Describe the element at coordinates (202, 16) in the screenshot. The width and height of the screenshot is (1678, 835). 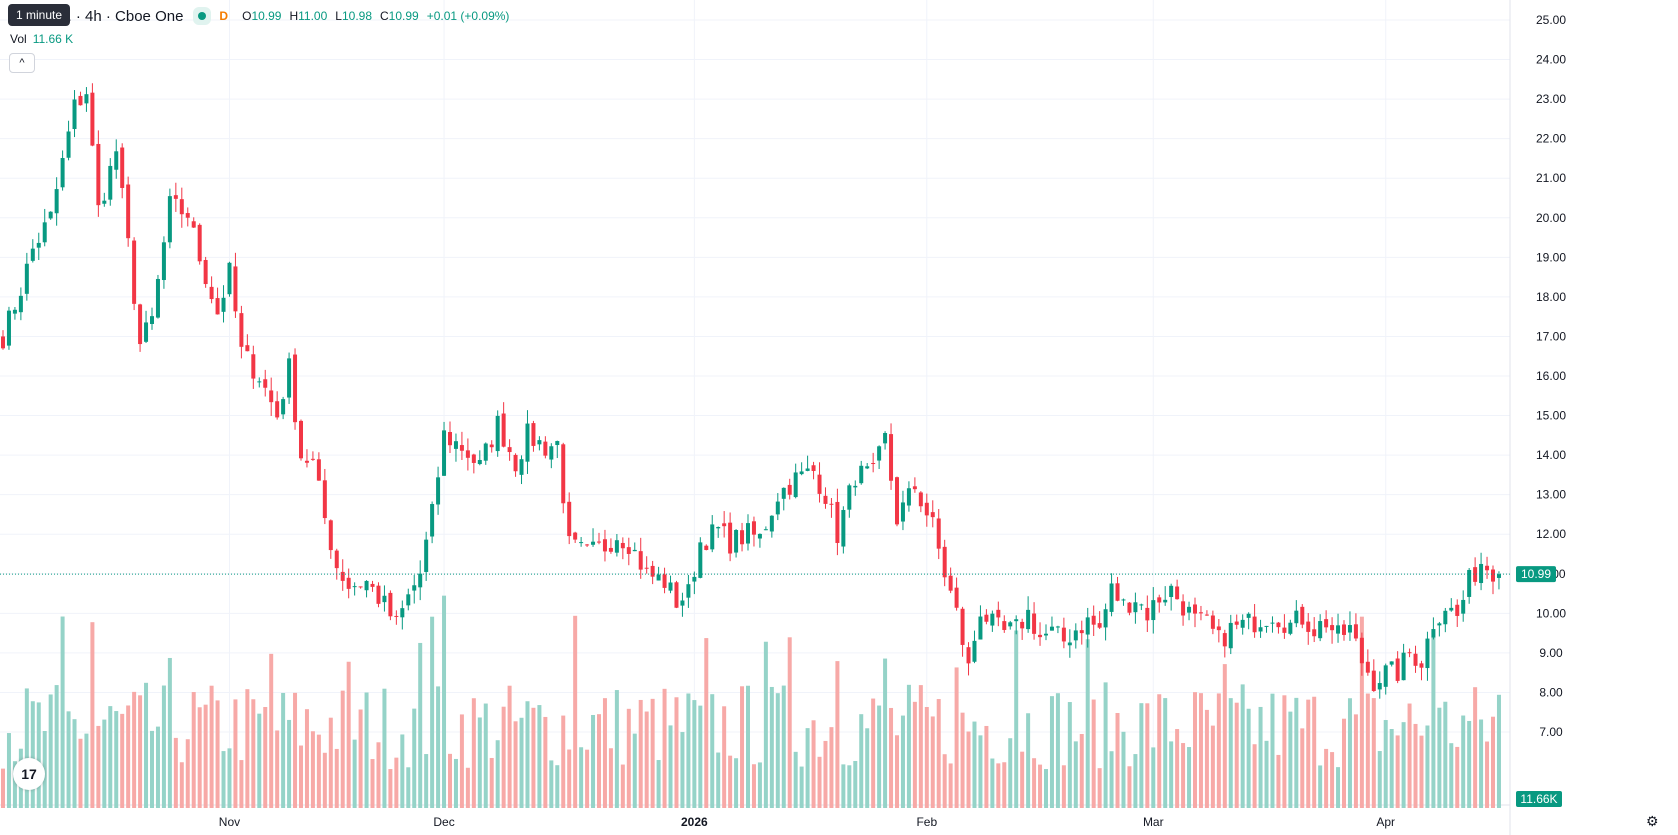
I see `market-status-badge` at that location.